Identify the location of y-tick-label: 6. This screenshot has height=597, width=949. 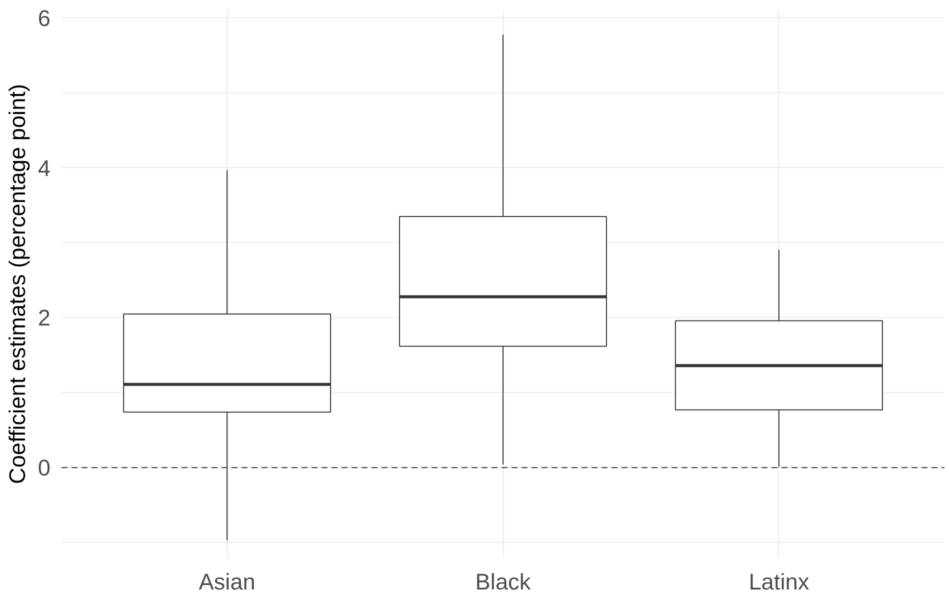
(44, 17).